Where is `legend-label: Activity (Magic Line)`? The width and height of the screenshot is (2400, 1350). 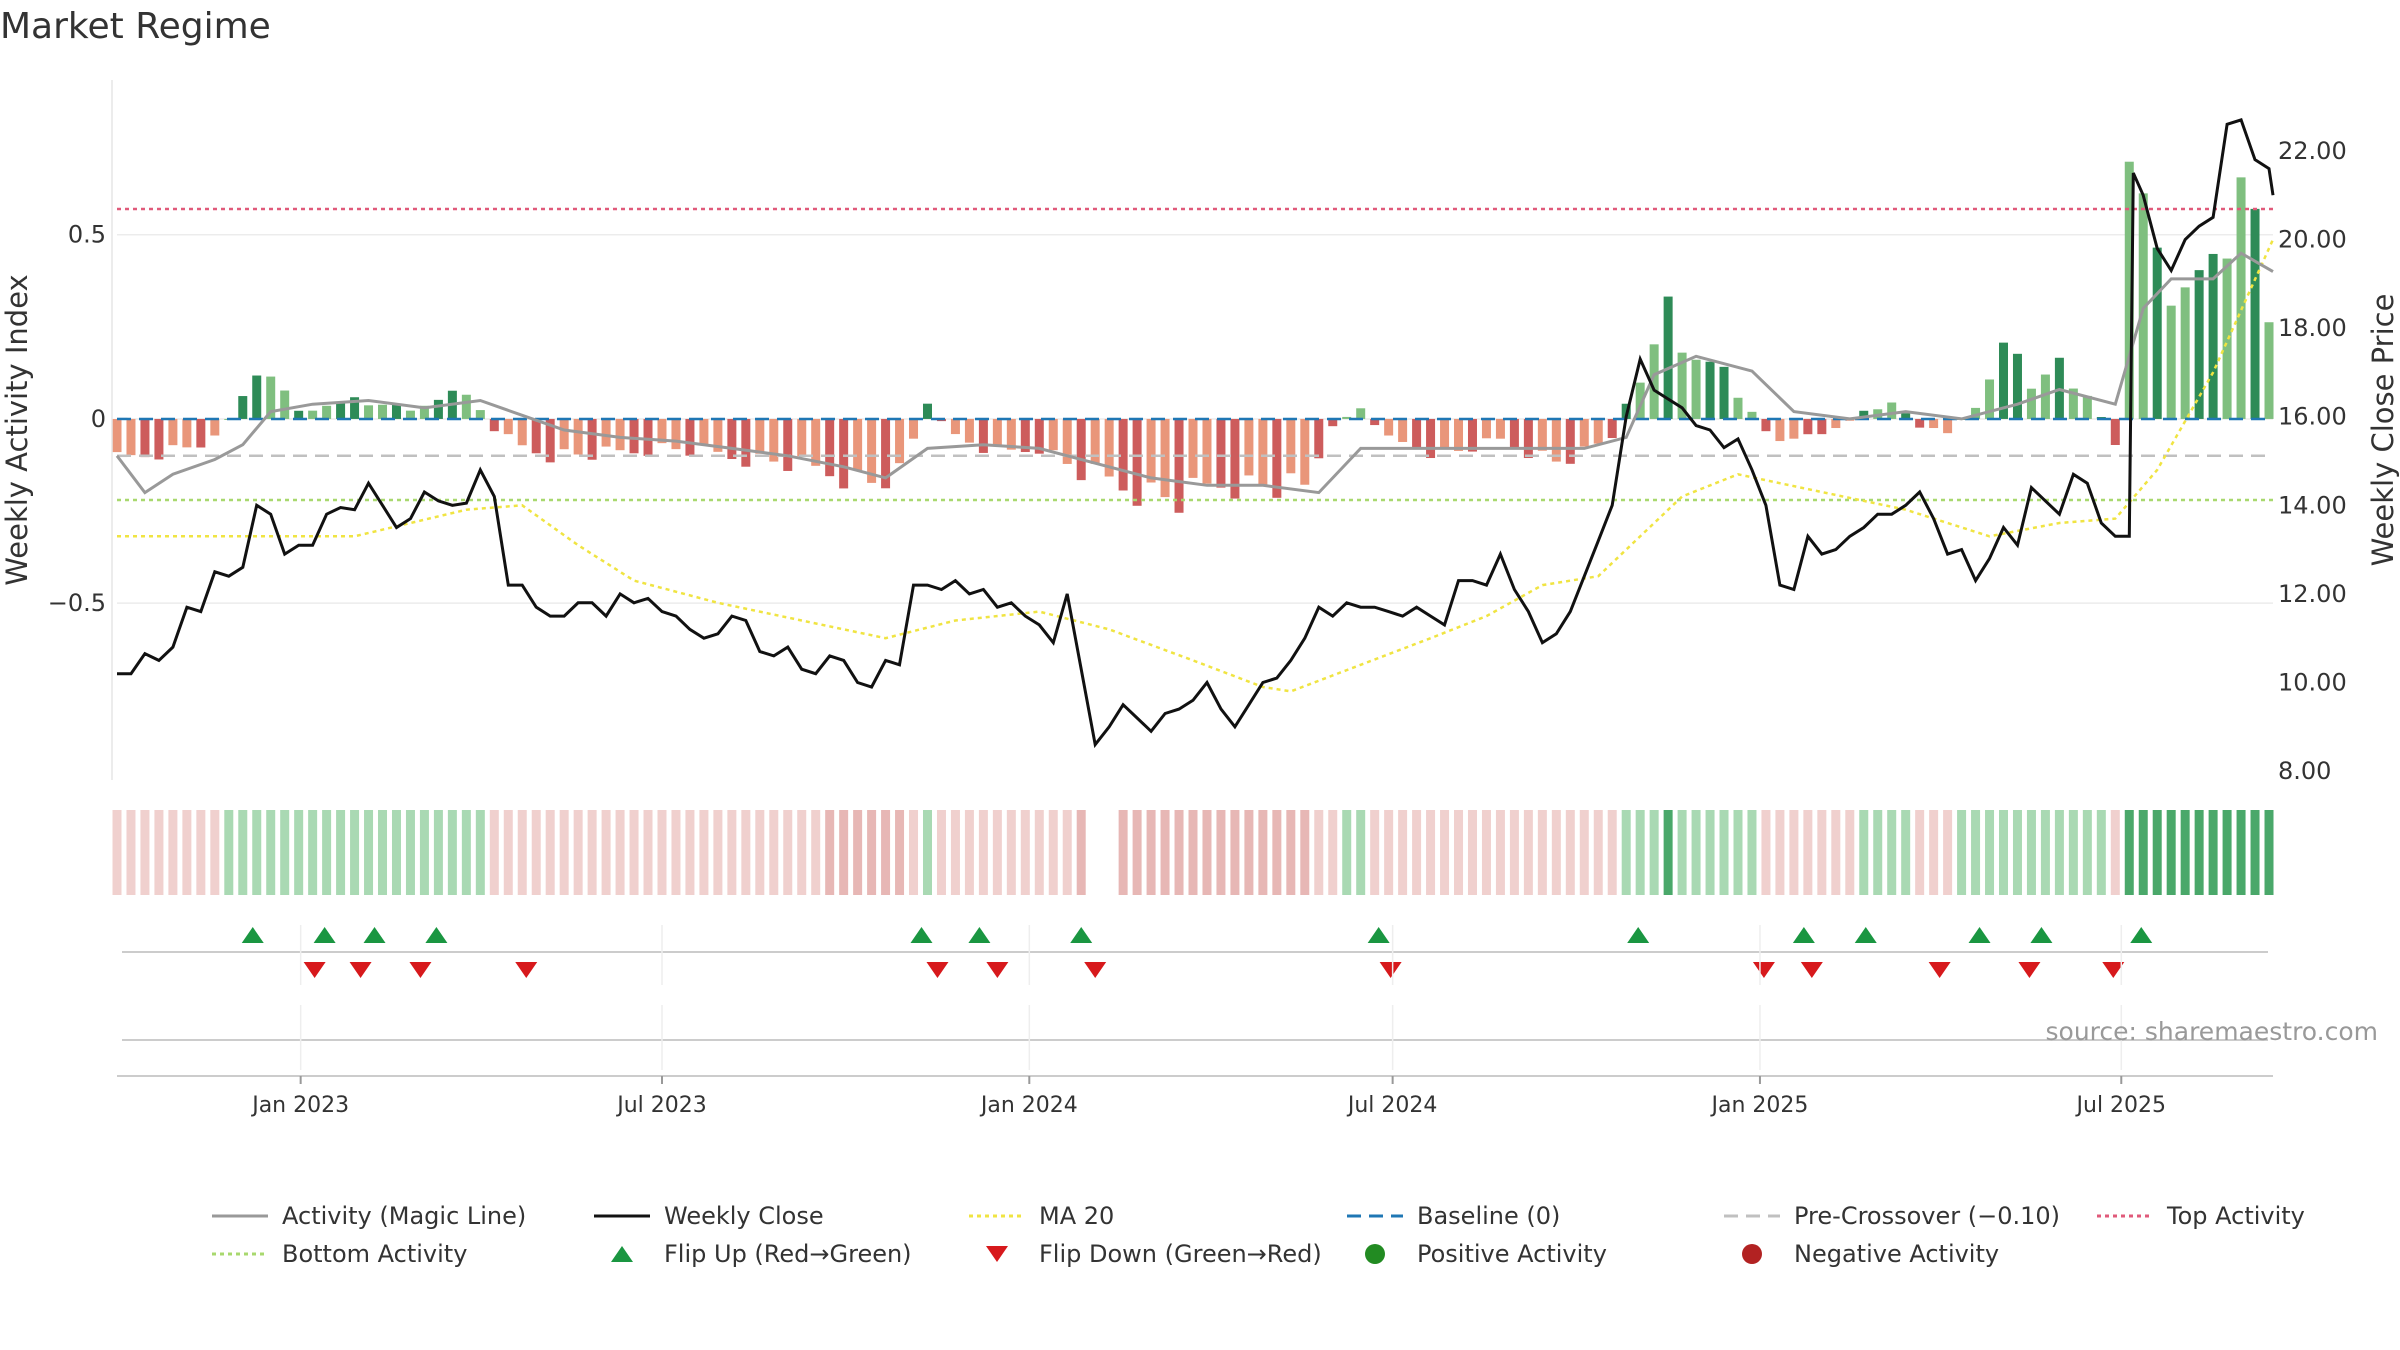
legend-label: Activity (Magic Line) is located at coordinates (404, 1216).